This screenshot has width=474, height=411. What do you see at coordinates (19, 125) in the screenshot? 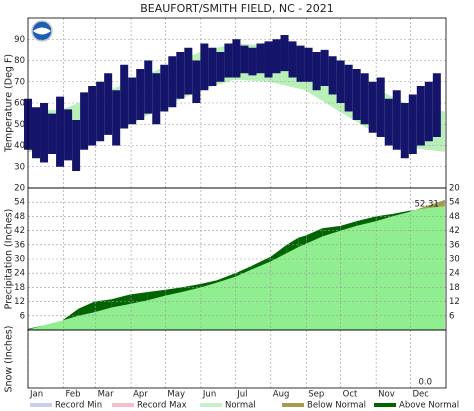
I see `y-tick-label: 50` at bounding box center [19, 125].